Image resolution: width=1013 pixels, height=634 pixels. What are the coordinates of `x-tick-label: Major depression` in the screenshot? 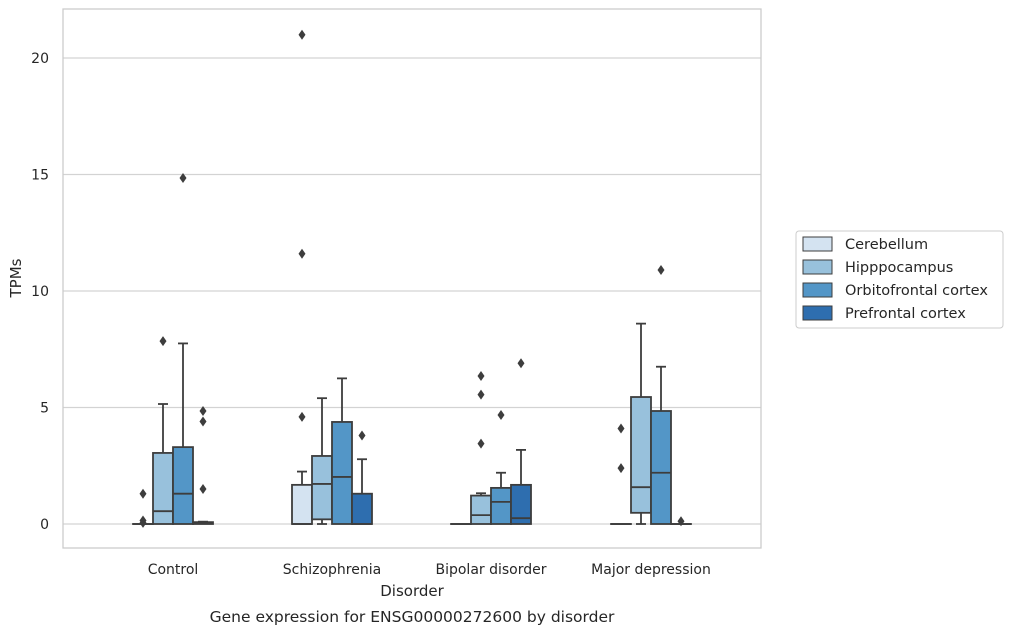 It's located at (651, 570).